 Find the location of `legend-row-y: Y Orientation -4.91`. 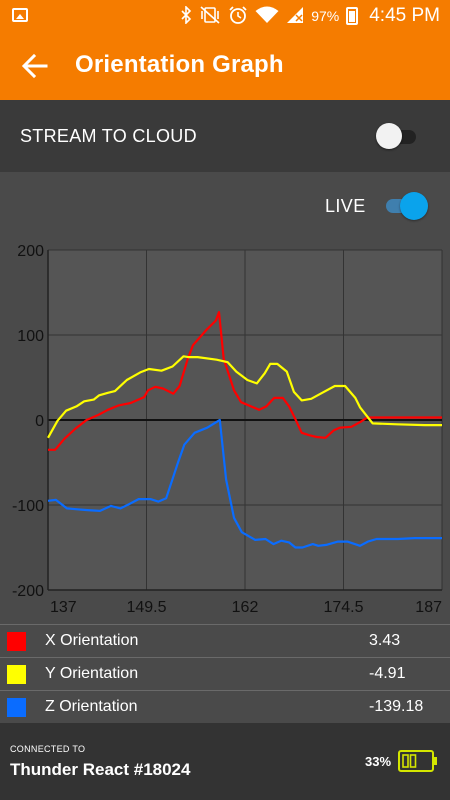

legend-row-y: Y Orientation -4.91 is located at coordinates (225, 673).